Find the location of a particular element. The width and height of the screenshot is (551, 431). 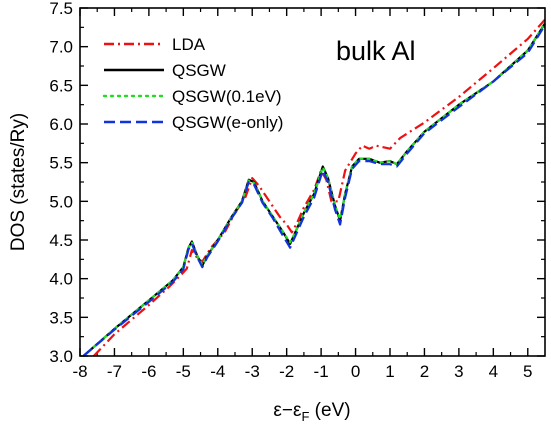

y-tick-label: 6.5 is located at coordinates (61, 85).